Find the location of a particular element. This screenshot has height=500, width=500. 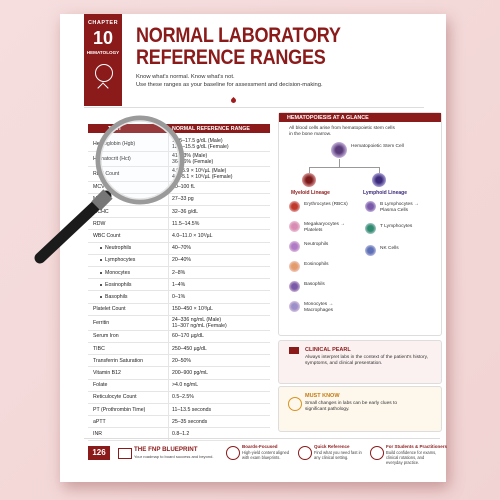

reference-range: 0–1% is located at coordinates (179, 296).